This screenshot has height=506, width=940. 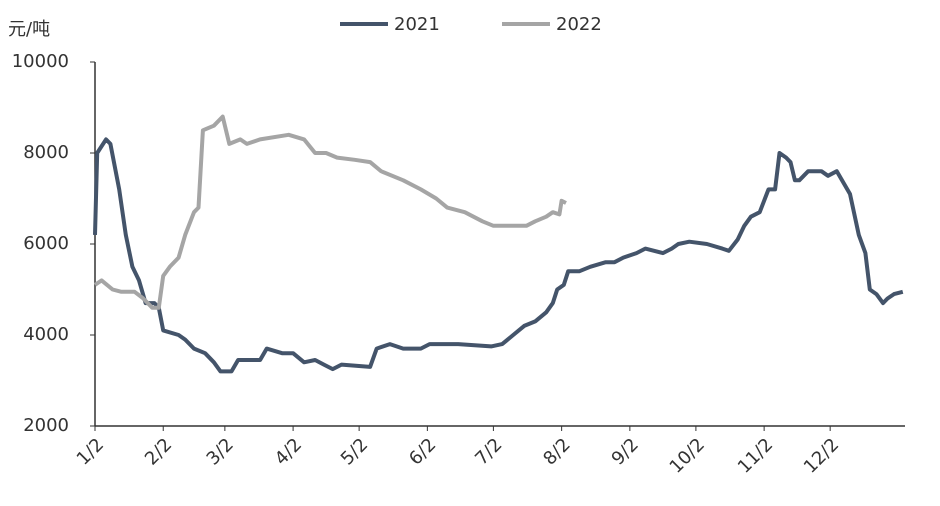 What do you see at coordinates (556, 451) in the screenshot?
I see `x-tick-label: 8/2` at bounding box center [556, 451].